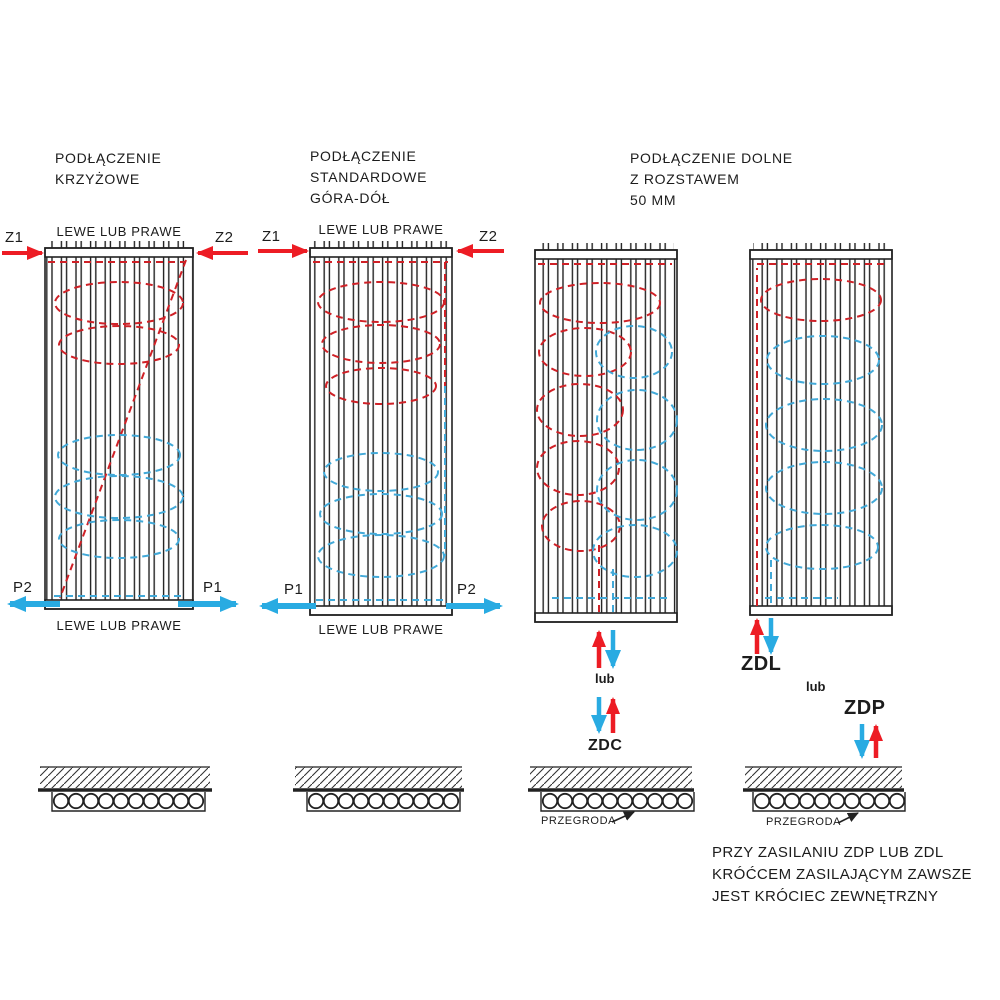 This screenshot has height=1000, width=1000. Describe the element at coordinates (119, 231) in the screenshot. I see `radiator-1-top-label: LEWE LUB PRAWE` at that location.